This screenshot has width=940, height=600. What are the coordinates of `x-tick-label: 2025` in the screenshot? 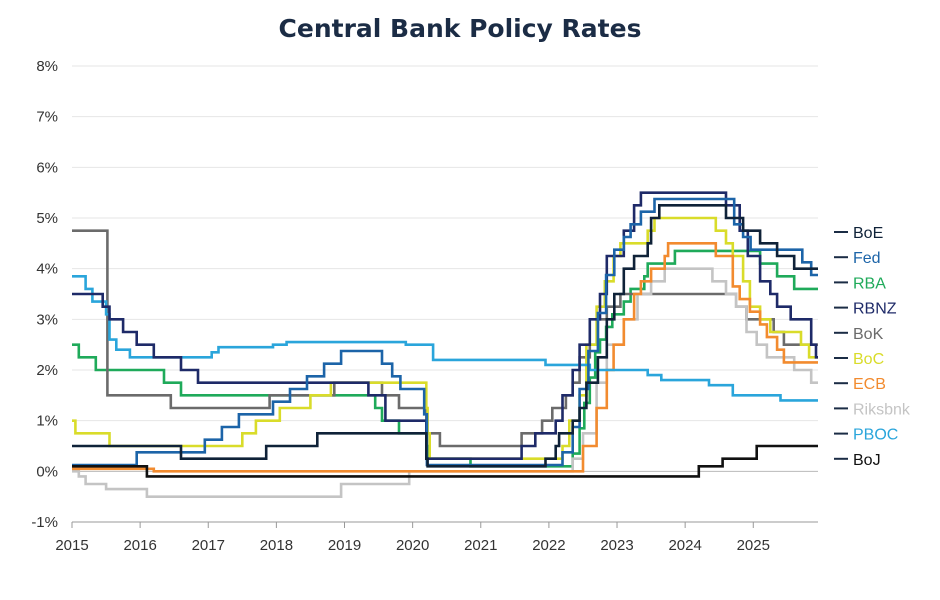 It's located at (753, 545).